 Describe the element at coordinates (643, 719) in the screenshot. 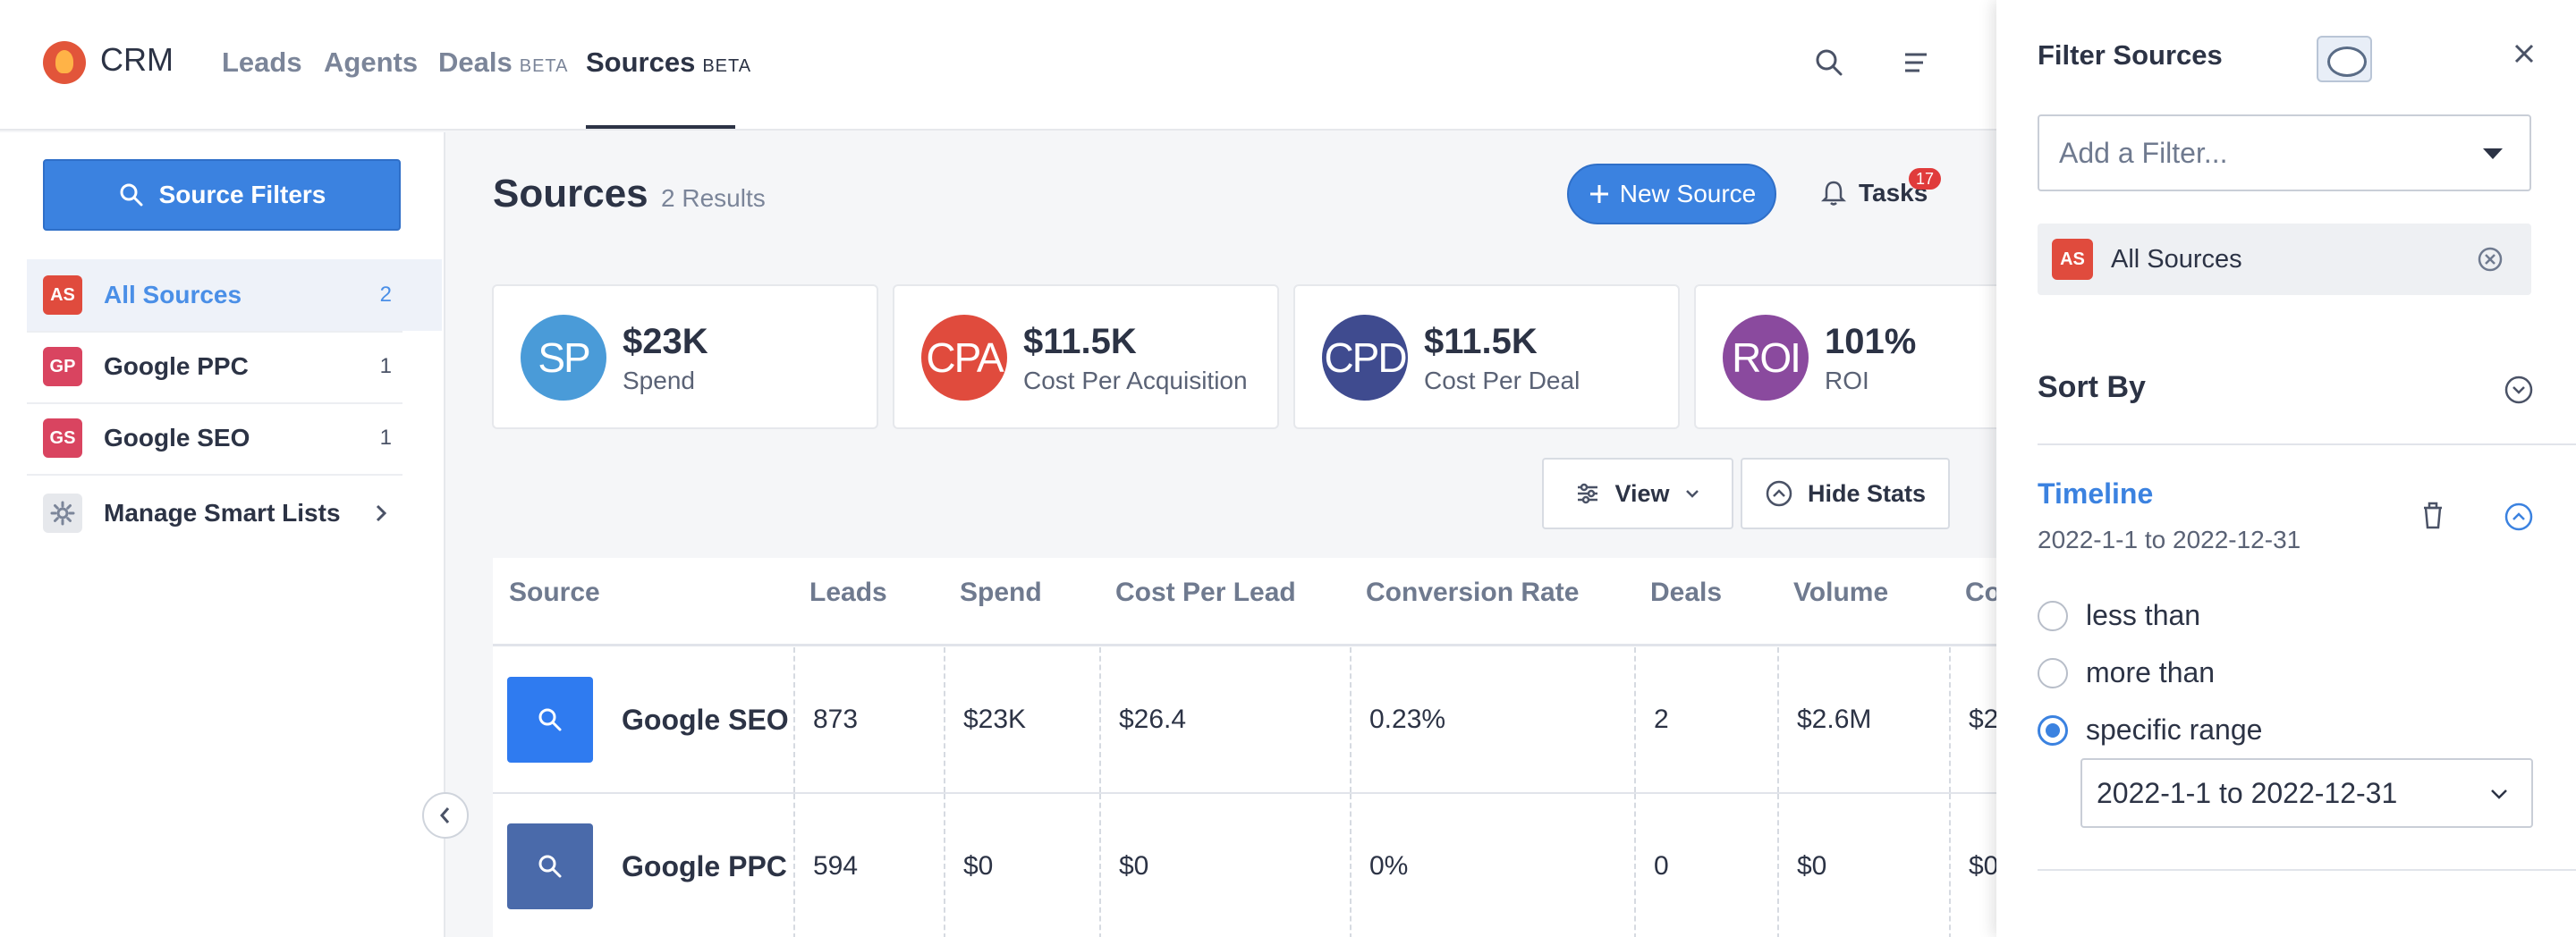

I see `source-cell: Google SEO` at that location.